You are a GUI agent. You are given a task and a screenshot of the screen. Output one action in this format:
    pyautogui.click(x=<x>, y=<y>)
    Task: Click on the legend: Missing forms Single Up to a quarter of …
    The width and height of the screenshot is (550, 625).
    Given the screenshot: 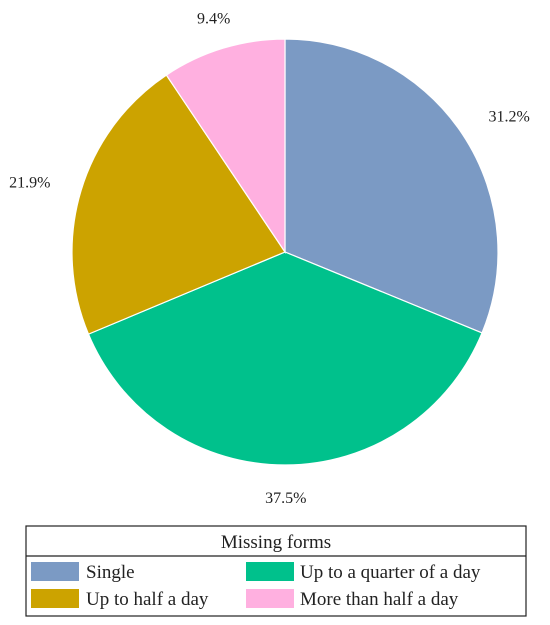 What is the action you would take?
    pyautogui.click(x=276, y=571)
    